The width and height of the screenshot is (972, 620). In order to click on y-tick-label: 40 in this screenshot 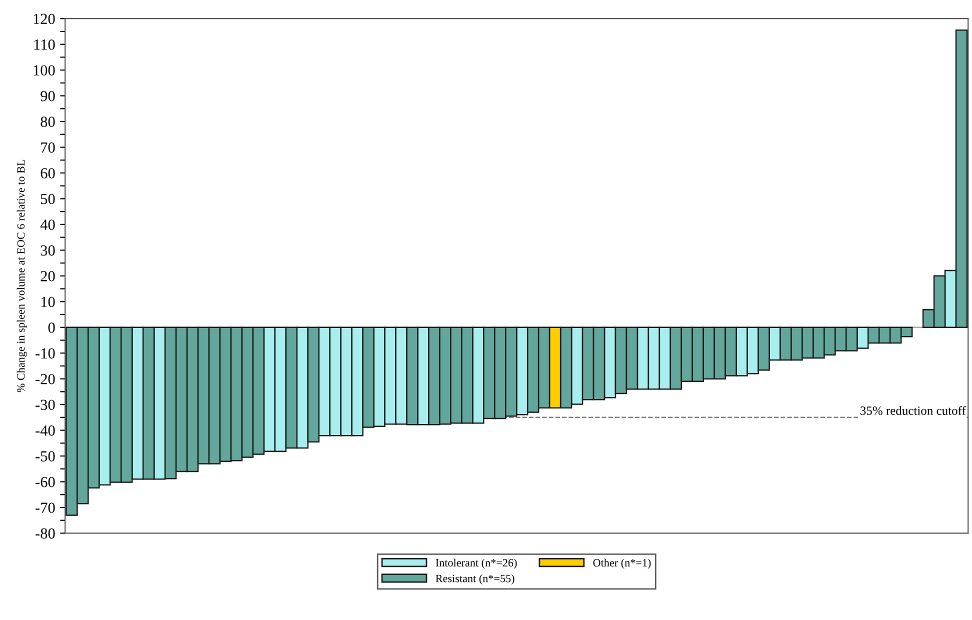, I will do `click(47, 225)`.